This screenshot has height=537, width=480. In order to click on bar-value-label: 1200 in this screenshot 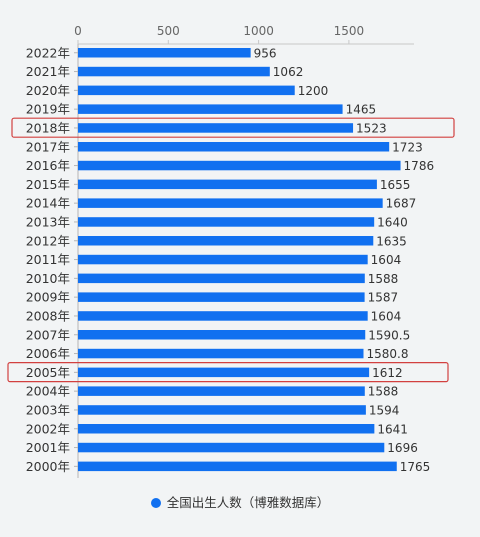, I will do `click(313, 91)`.